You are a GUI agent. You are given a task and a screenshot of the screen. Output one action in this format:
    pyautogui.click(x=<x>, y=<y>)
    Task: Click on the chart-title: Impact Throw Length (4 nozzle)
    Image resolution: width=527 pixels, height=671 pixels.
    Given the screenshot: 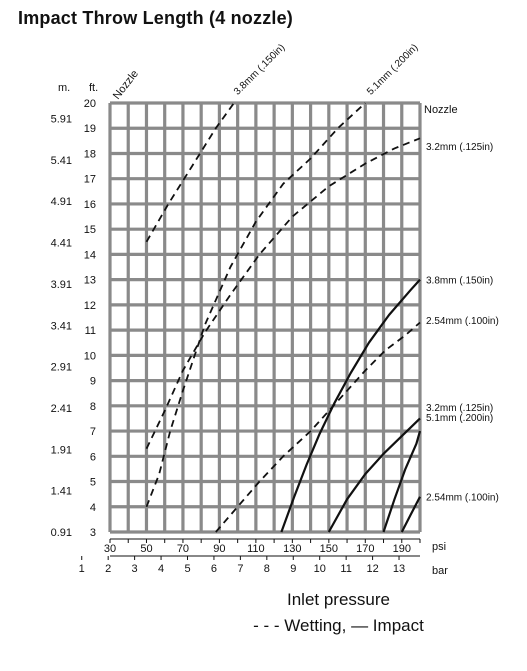 What is the action you would take?
    pyautogui.click(x=155, y=18)
    